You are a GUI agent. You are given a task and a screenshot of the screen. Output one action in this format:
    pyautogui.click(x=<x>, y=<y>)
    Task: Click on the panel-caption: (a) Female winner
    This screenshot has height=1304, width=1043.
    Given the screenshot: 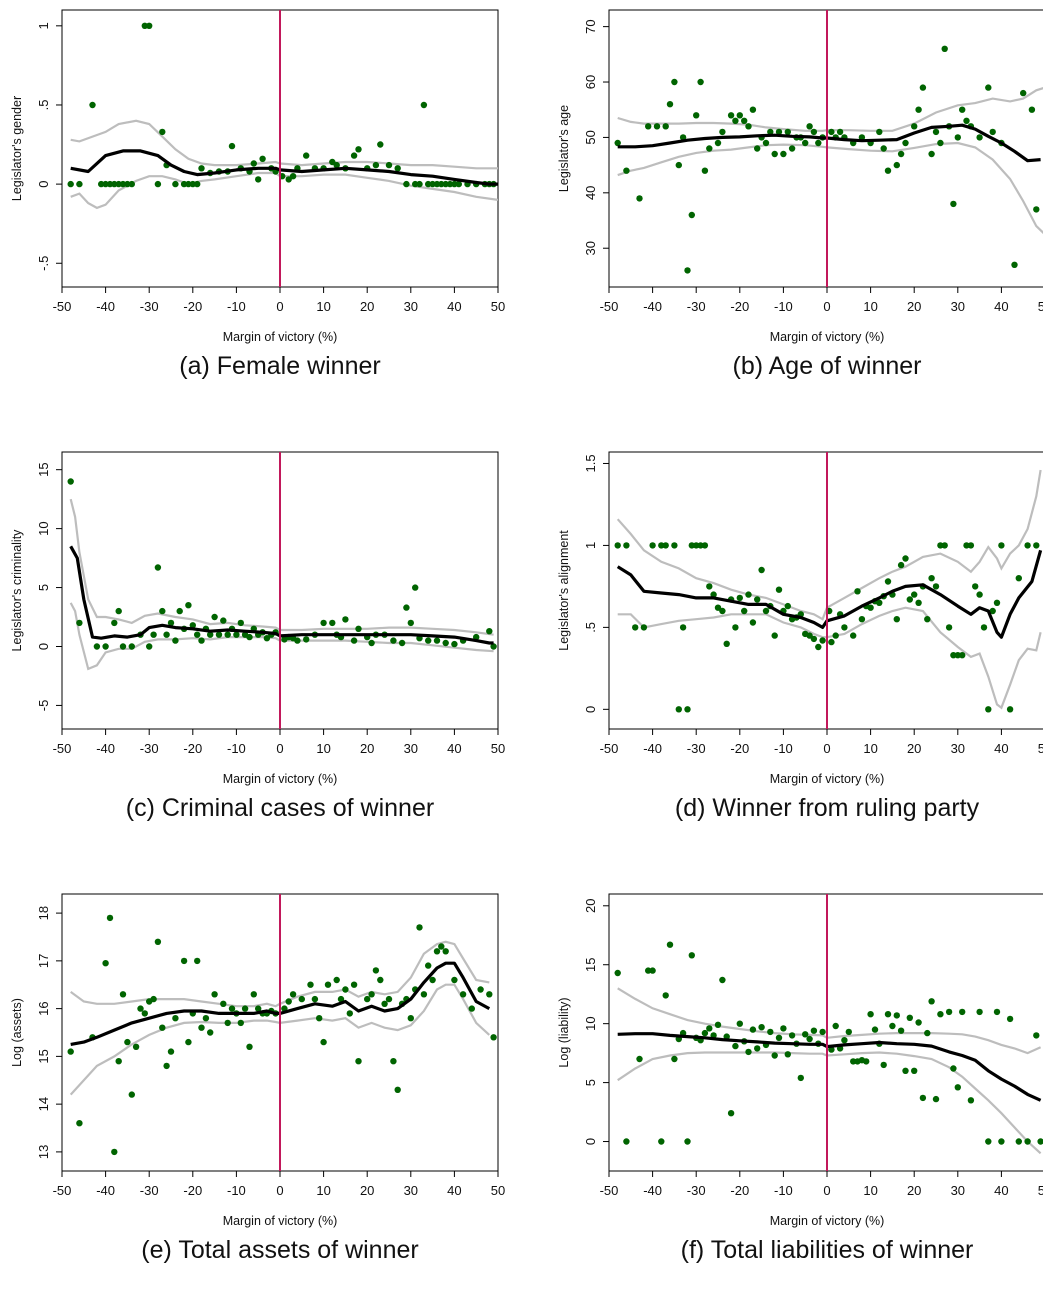 What is the action you would take?
    pyautogui.click(x=280, y=366)
    